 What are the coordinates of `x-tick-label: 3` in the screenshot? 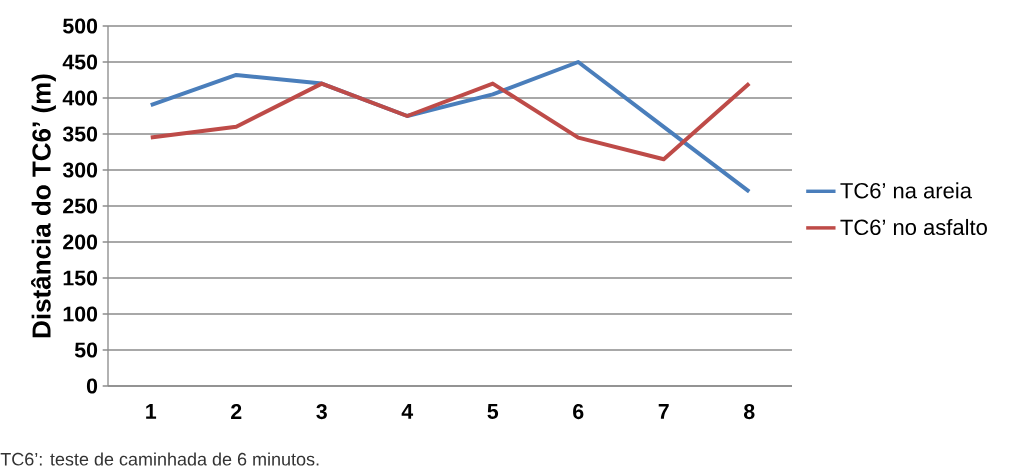 It's located at (321, 412).